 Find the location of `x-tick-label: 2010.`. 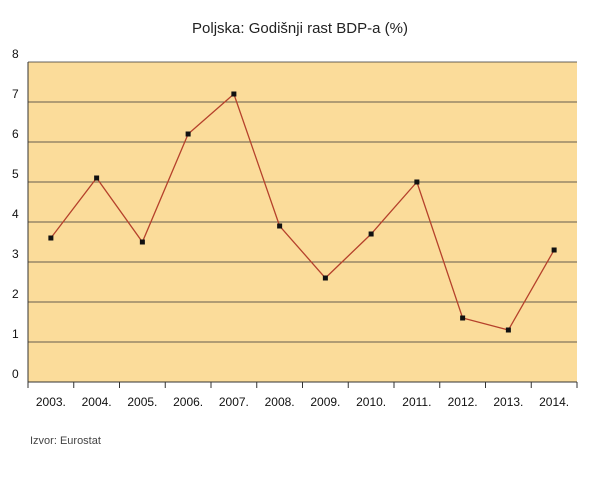

x-tick-label: 2010. is located at coordinates (371, 402).